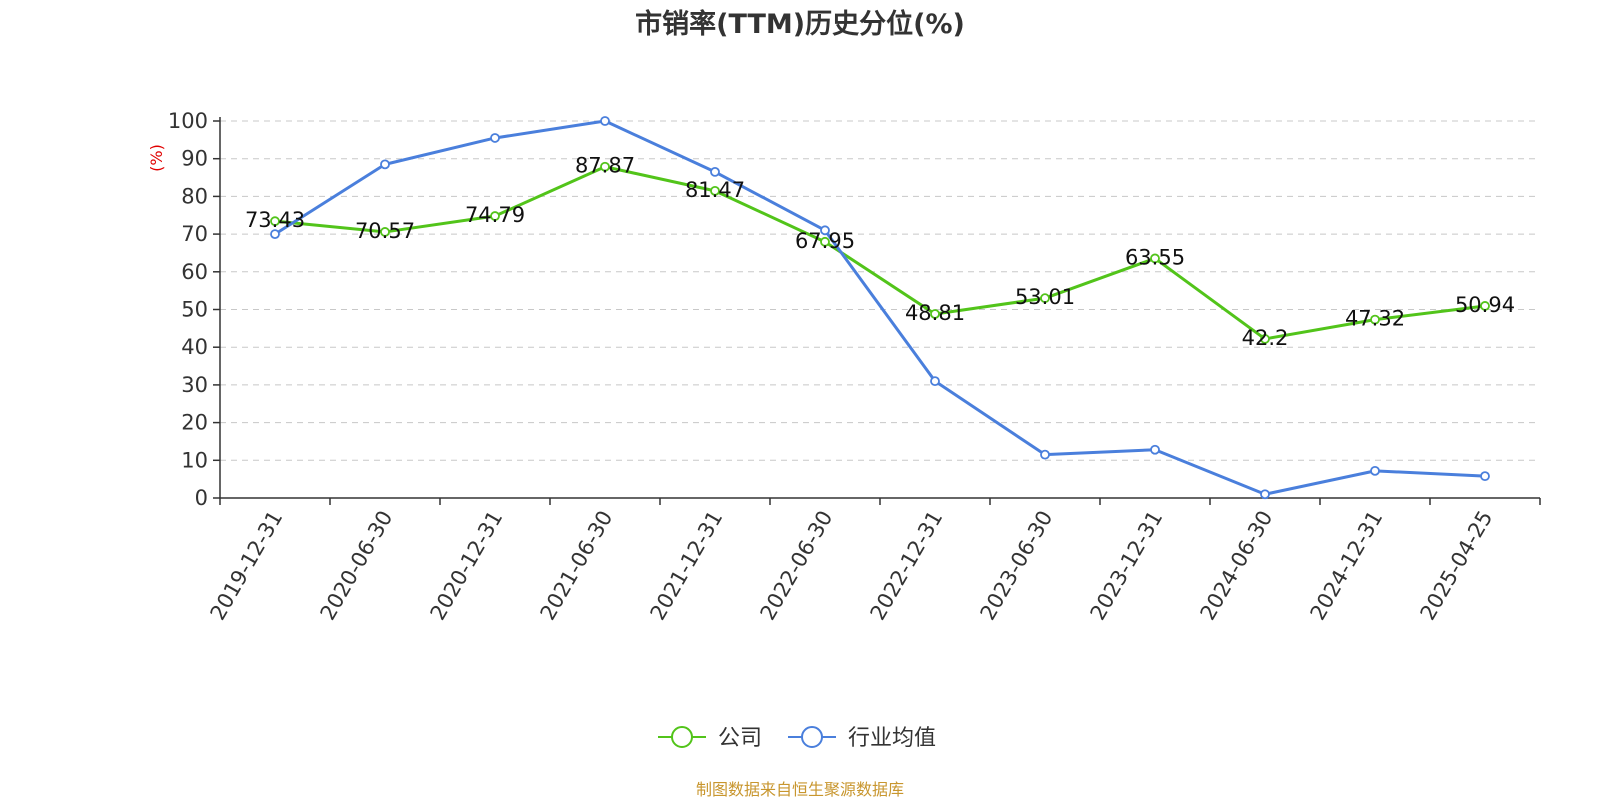 The image size is (1600, 800). Describe the element at coordinates (194, 159) in the screenshot. I see `y-tick-label: 90` at that location.